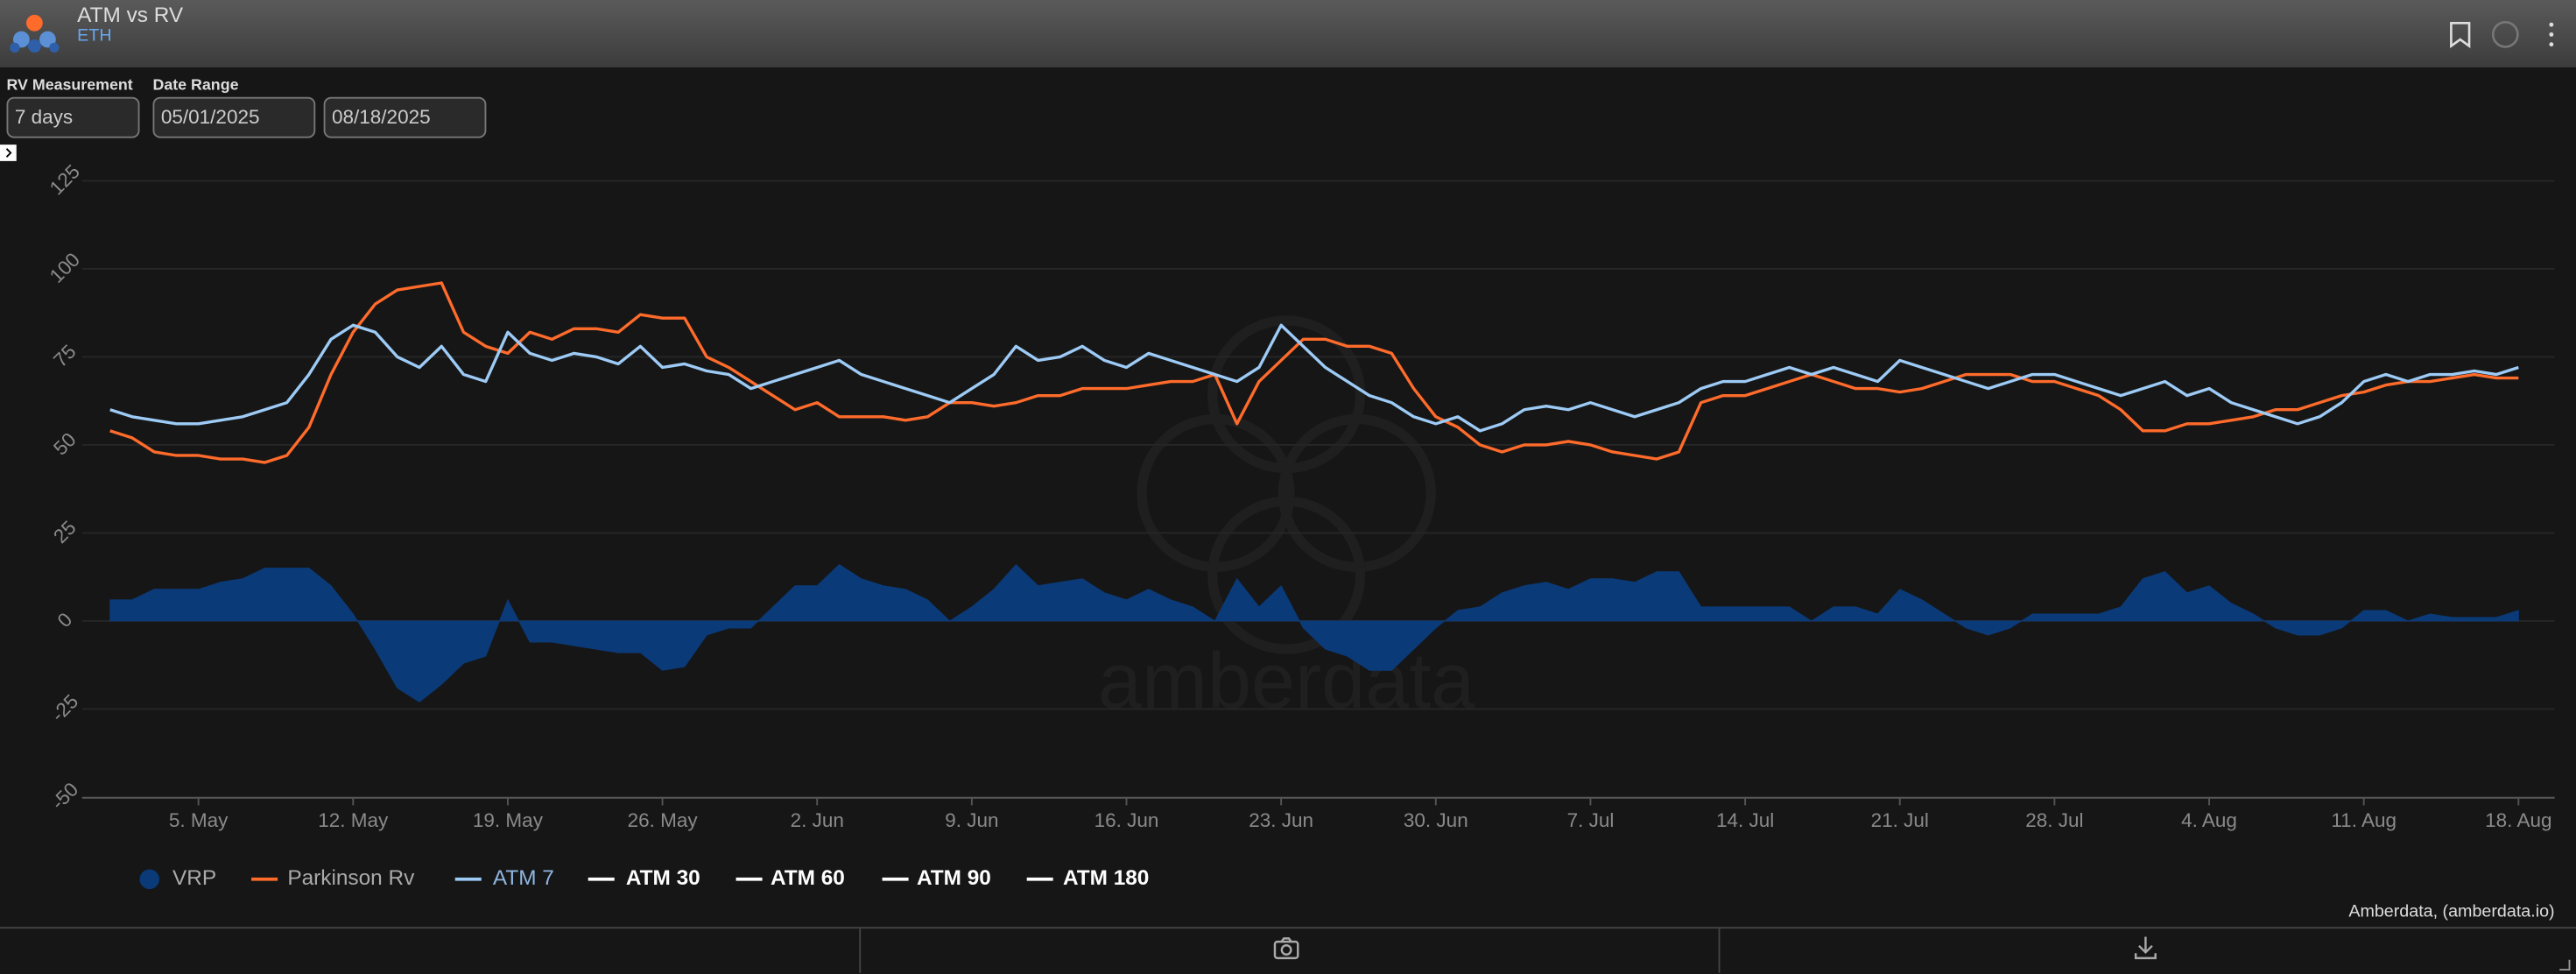 The width and height of the screenshot is (2576, 974). Describe the element at coordinates (954, 878) in the screenshot. I see `legend-label: ATM 90` at that location.